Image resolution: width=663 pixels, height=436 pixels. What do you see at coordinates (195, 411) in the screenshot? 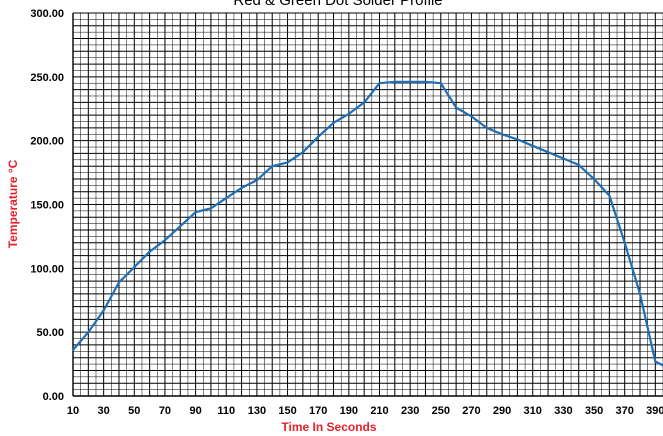
I see `x-tick-label: 90` at bounding box center [195, 411].